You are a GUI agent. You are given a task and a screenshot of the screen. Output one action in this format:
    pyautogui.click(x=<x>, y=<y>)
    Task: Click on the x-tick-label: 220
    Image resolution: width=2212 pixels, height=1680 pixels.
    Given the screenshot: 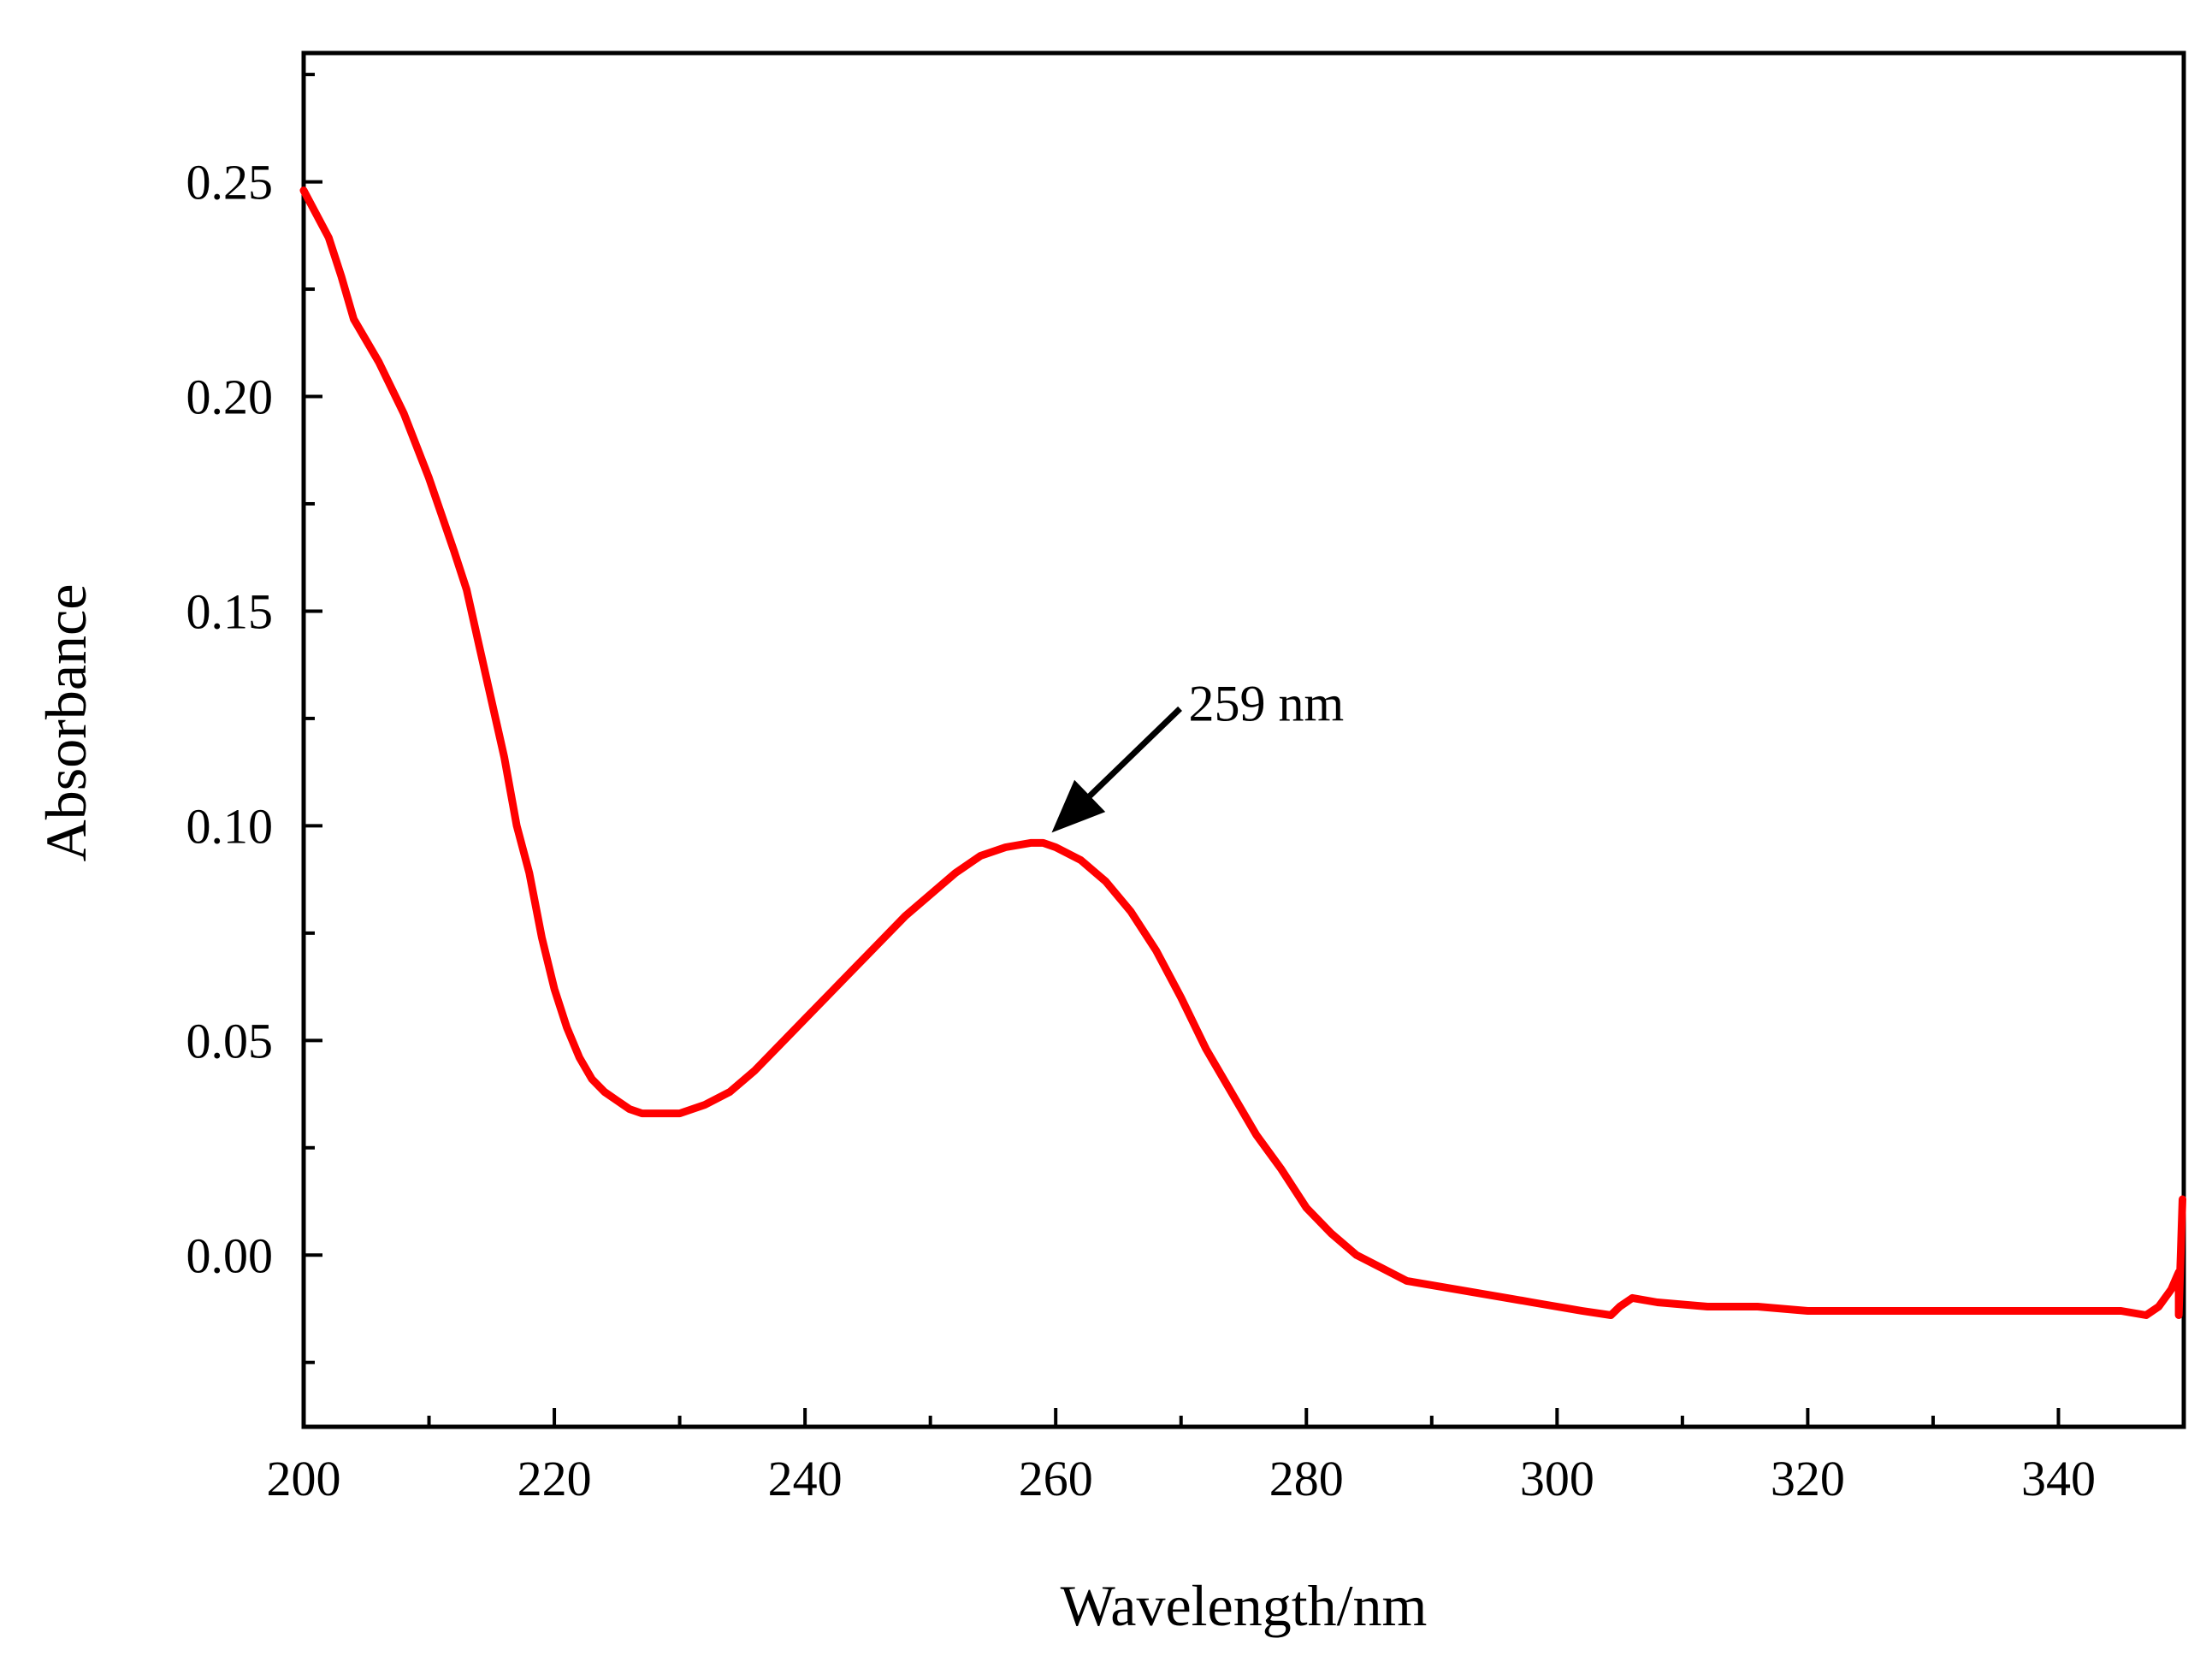 What is the action you would take?
    pyautogui.click(x=555, y=1478)
    